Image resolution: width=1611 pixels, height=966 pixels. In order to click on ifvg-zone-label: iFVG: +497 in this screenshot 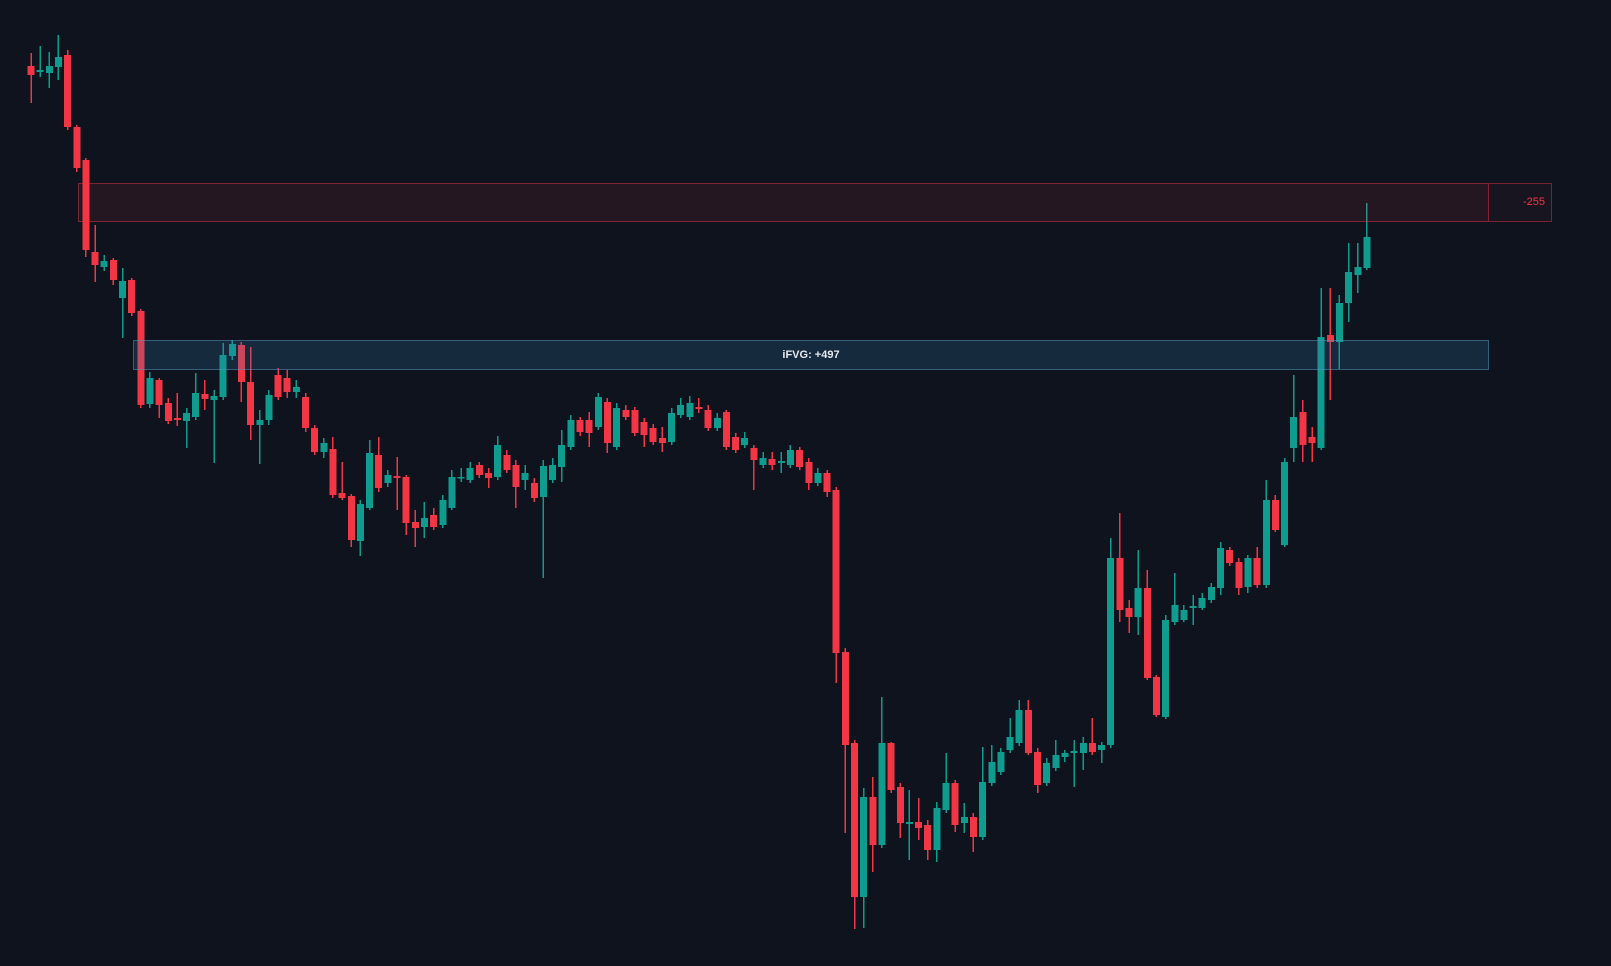, I will do `click(811, 354)`.